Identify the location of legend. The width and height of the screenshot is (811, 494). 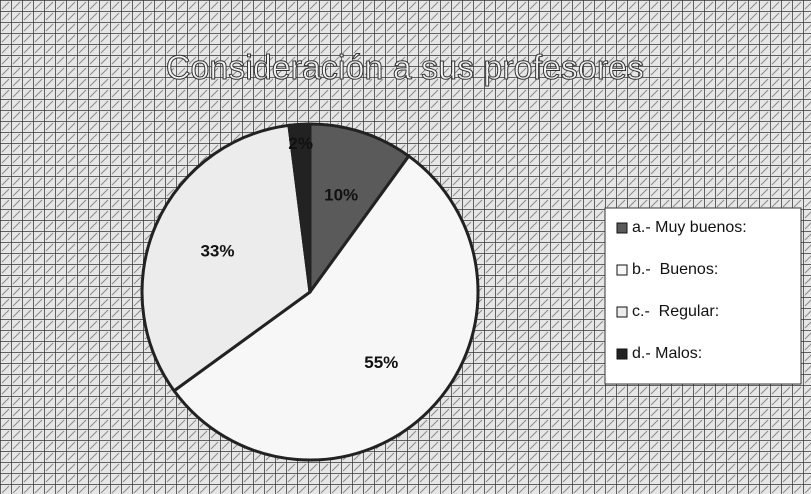
(703, 296).